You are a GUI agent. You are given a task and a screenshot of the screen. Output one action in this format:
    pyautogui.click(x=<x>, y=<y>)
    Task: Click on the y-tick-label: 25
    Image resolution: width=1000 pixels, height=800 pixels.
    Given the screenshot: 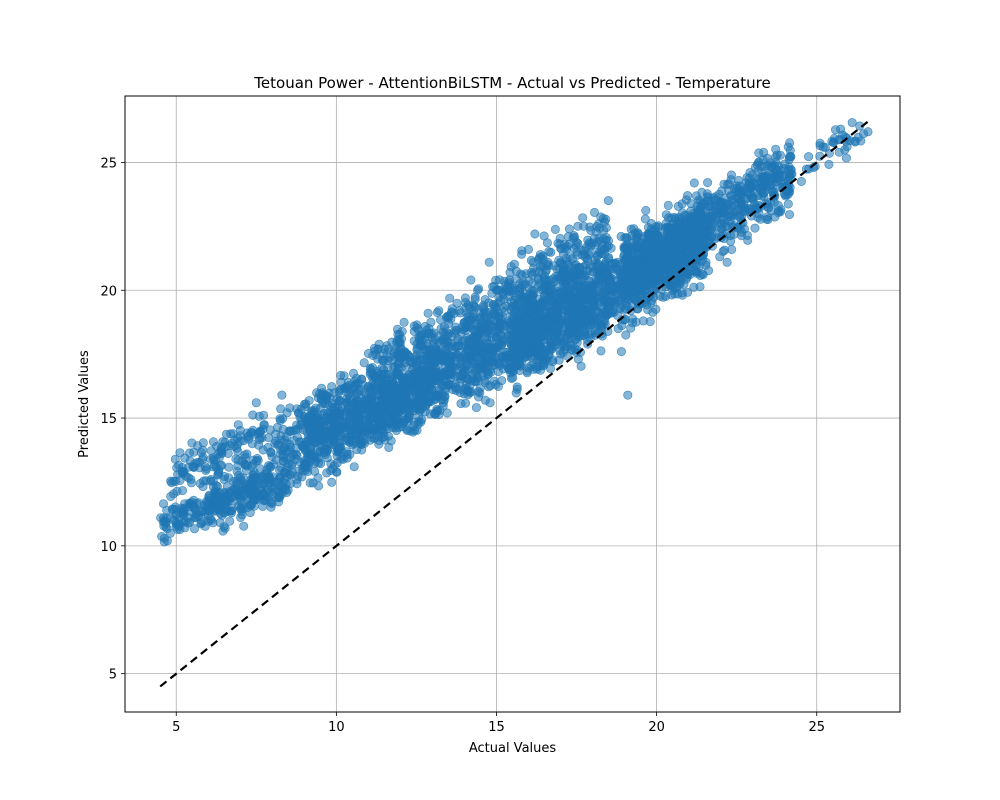 What is the action you would take?
    pyautogui.click(x=108, y=163)
    